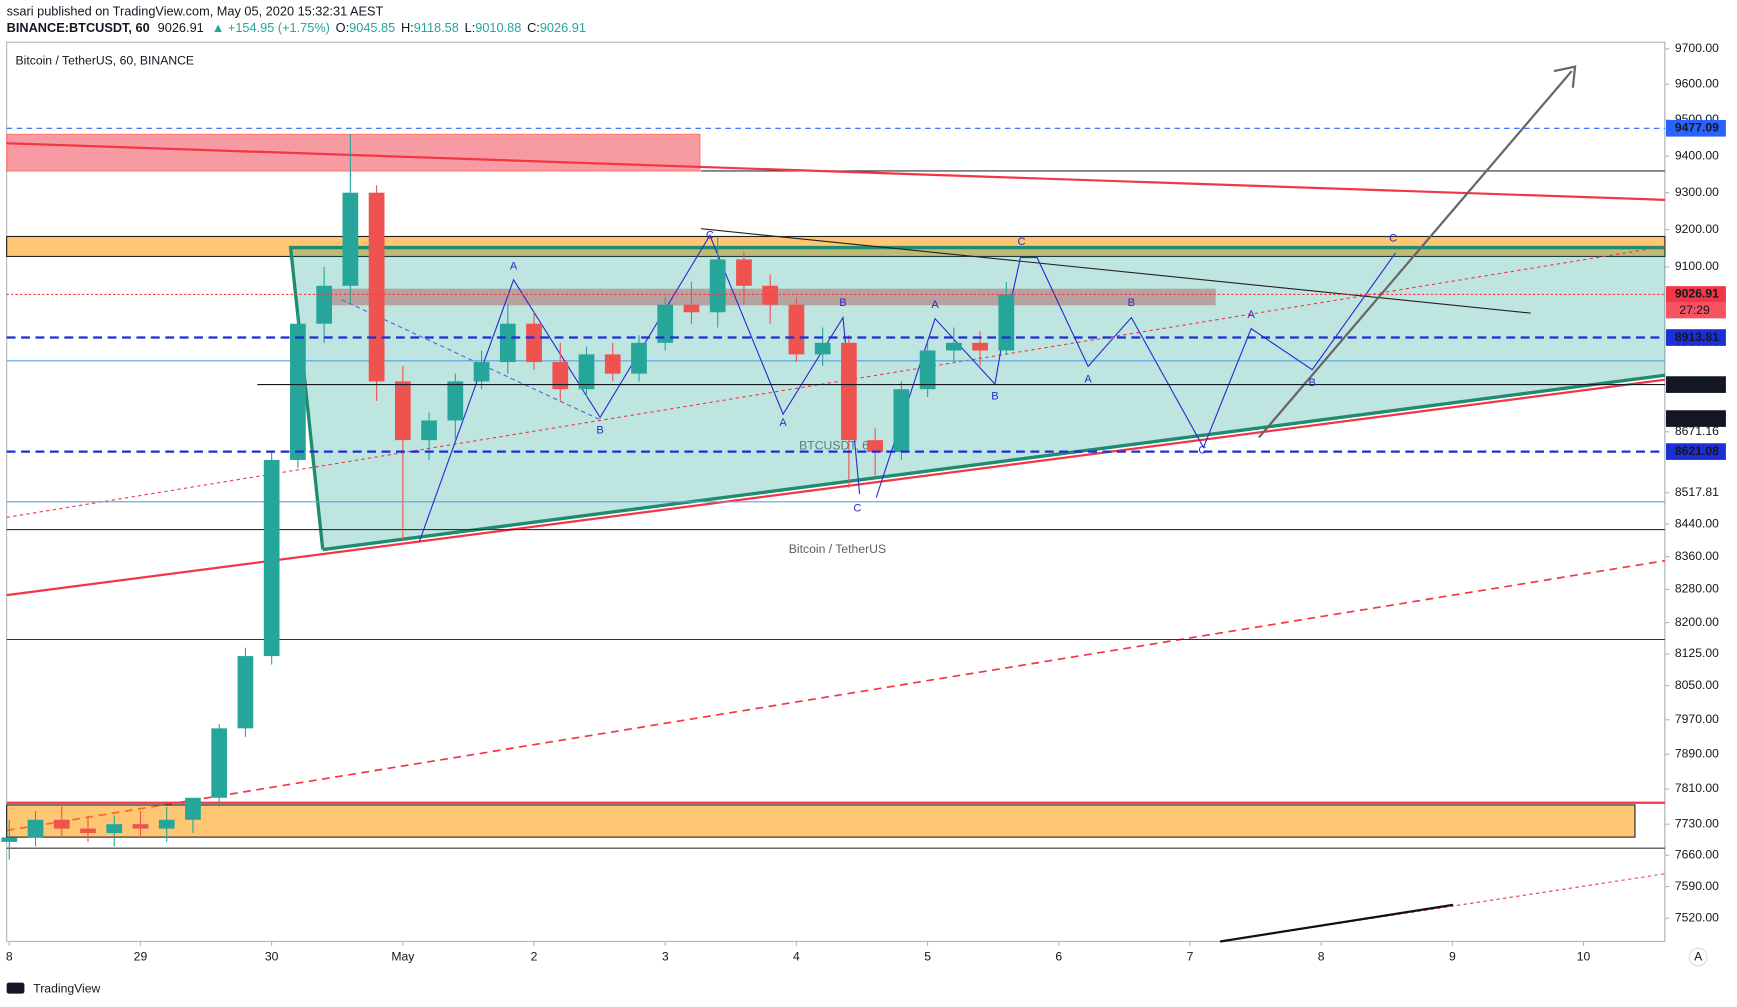  What do you see at coordinates (1584, 956) in the screenshot?
I see `x-tick-label: 10` at bounding box center [1584, 956].